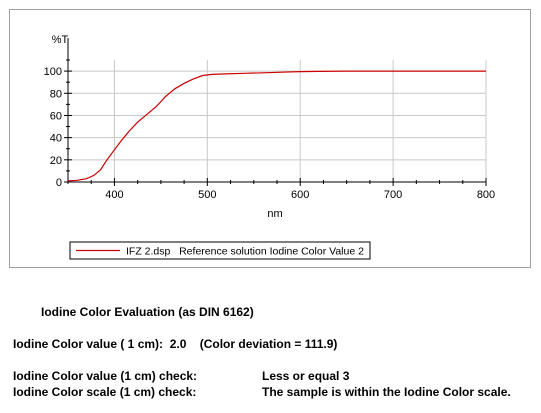 The image size is (541, 413). I want to click on x-tick-label: 700, so click(393, 195).